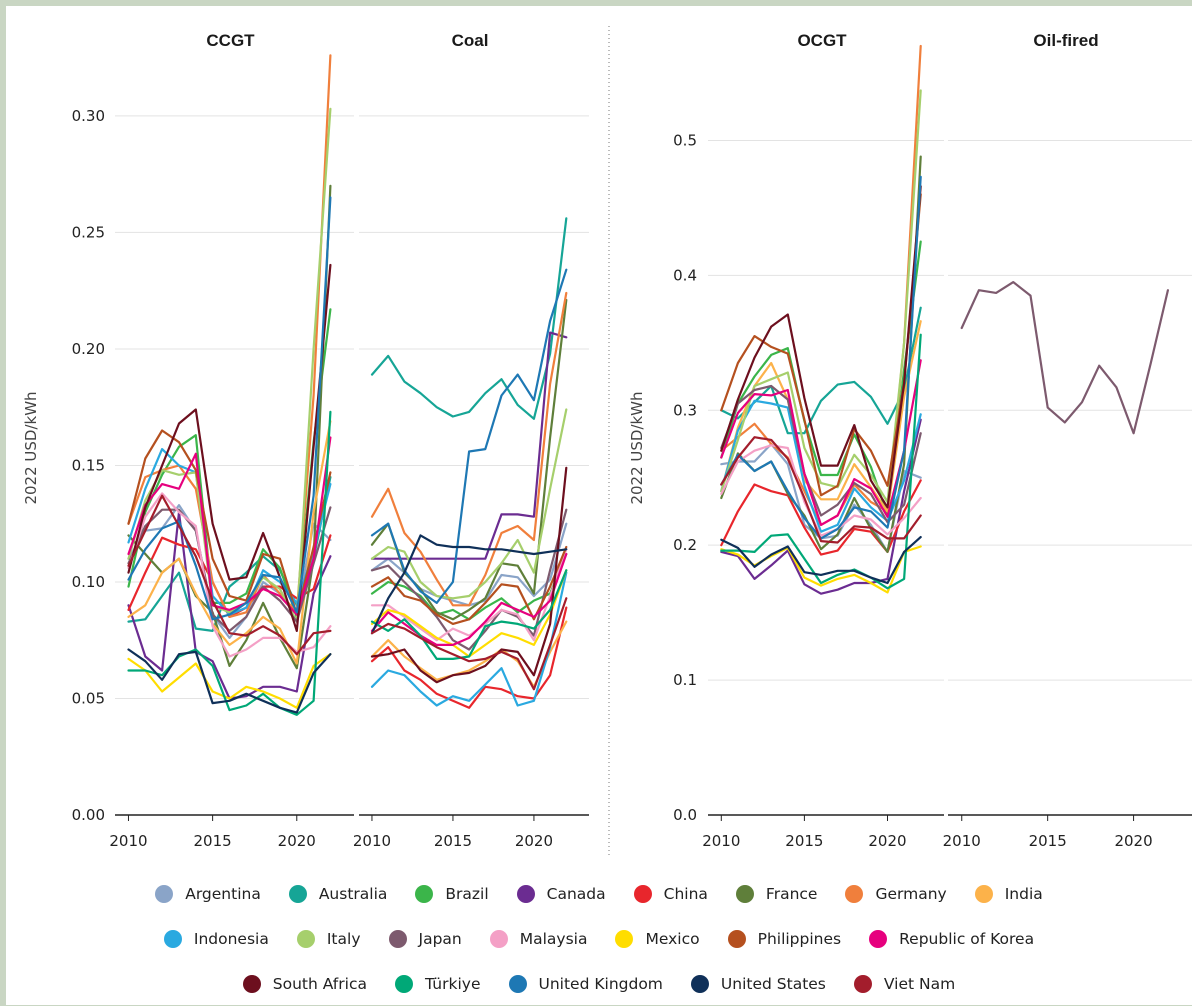  I want to click on legend-label: Malaysia, so click(553, 938).